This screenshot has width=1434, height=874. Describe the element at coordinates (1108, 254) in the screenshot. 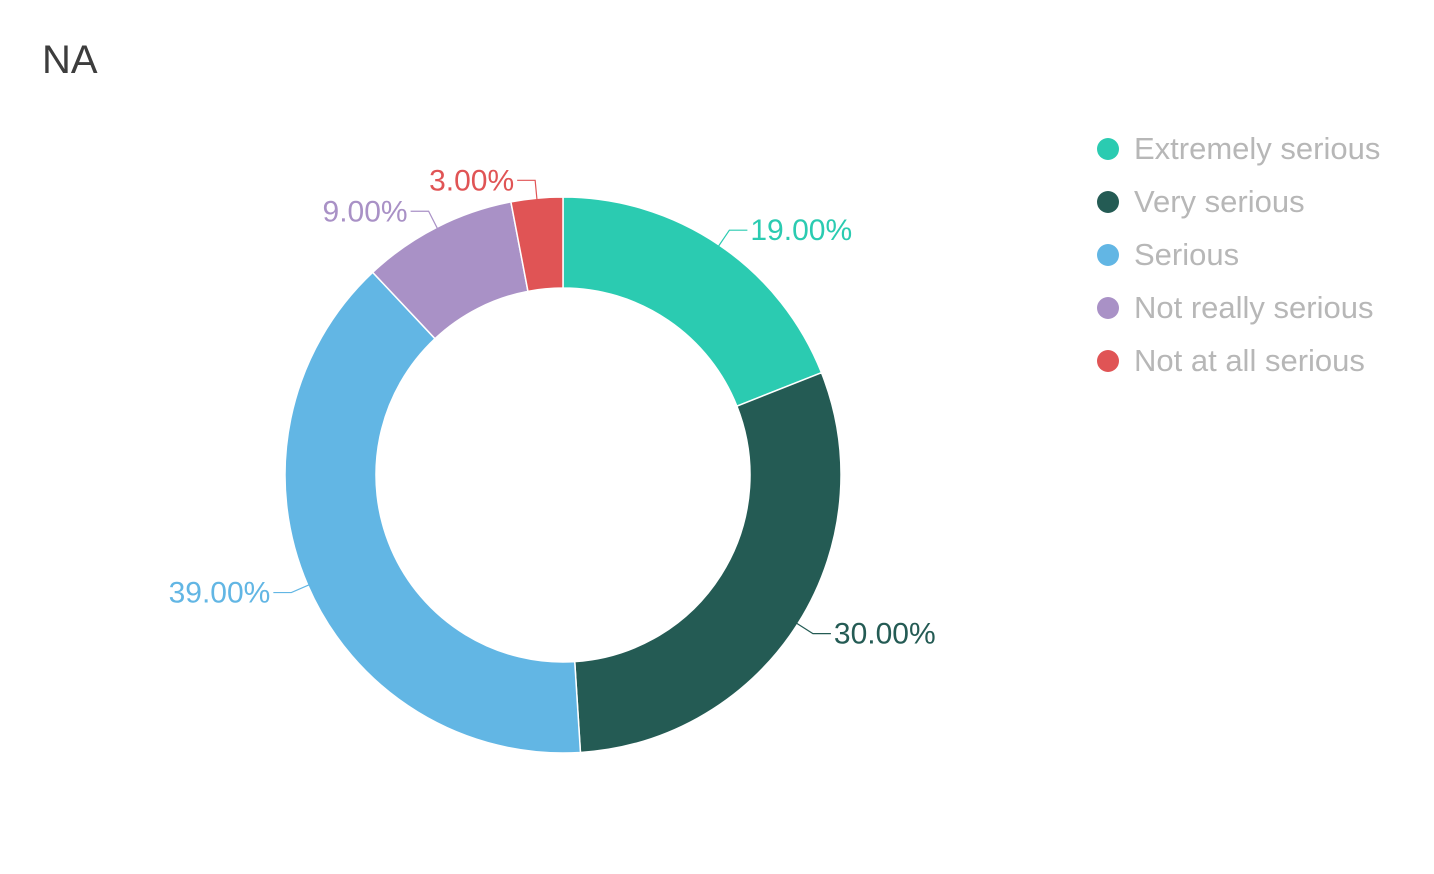

I see `legend-swatch-serious` at that location.